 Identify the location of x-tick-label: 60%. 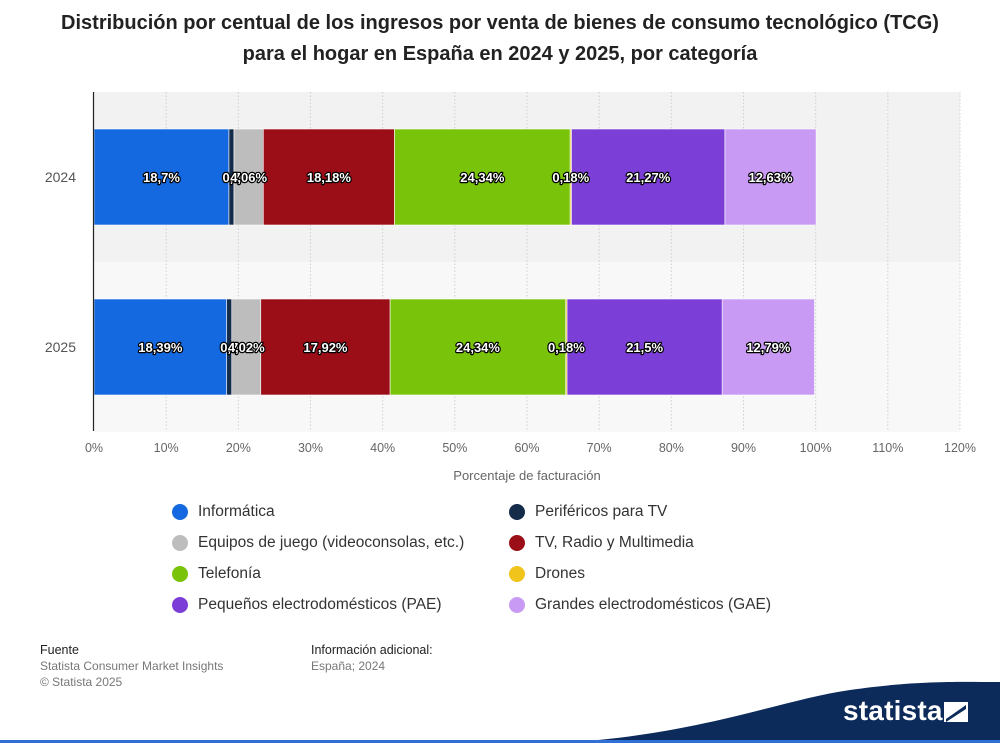
(526, 448).